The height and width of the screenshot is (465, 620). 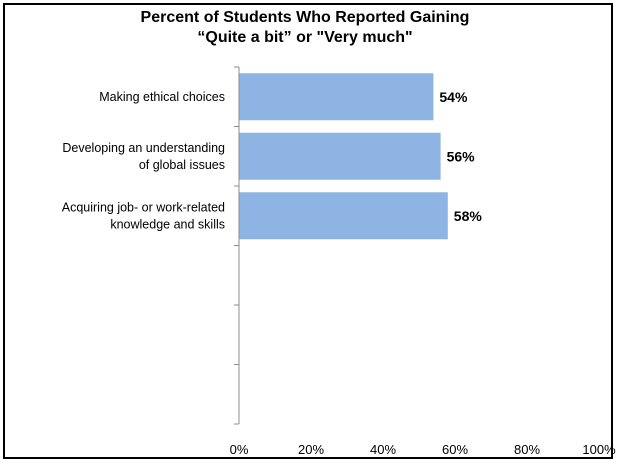 I want to click on chart-title-line-1: Percent of Students Who Reported Gaining, so click(x=305, y=17).